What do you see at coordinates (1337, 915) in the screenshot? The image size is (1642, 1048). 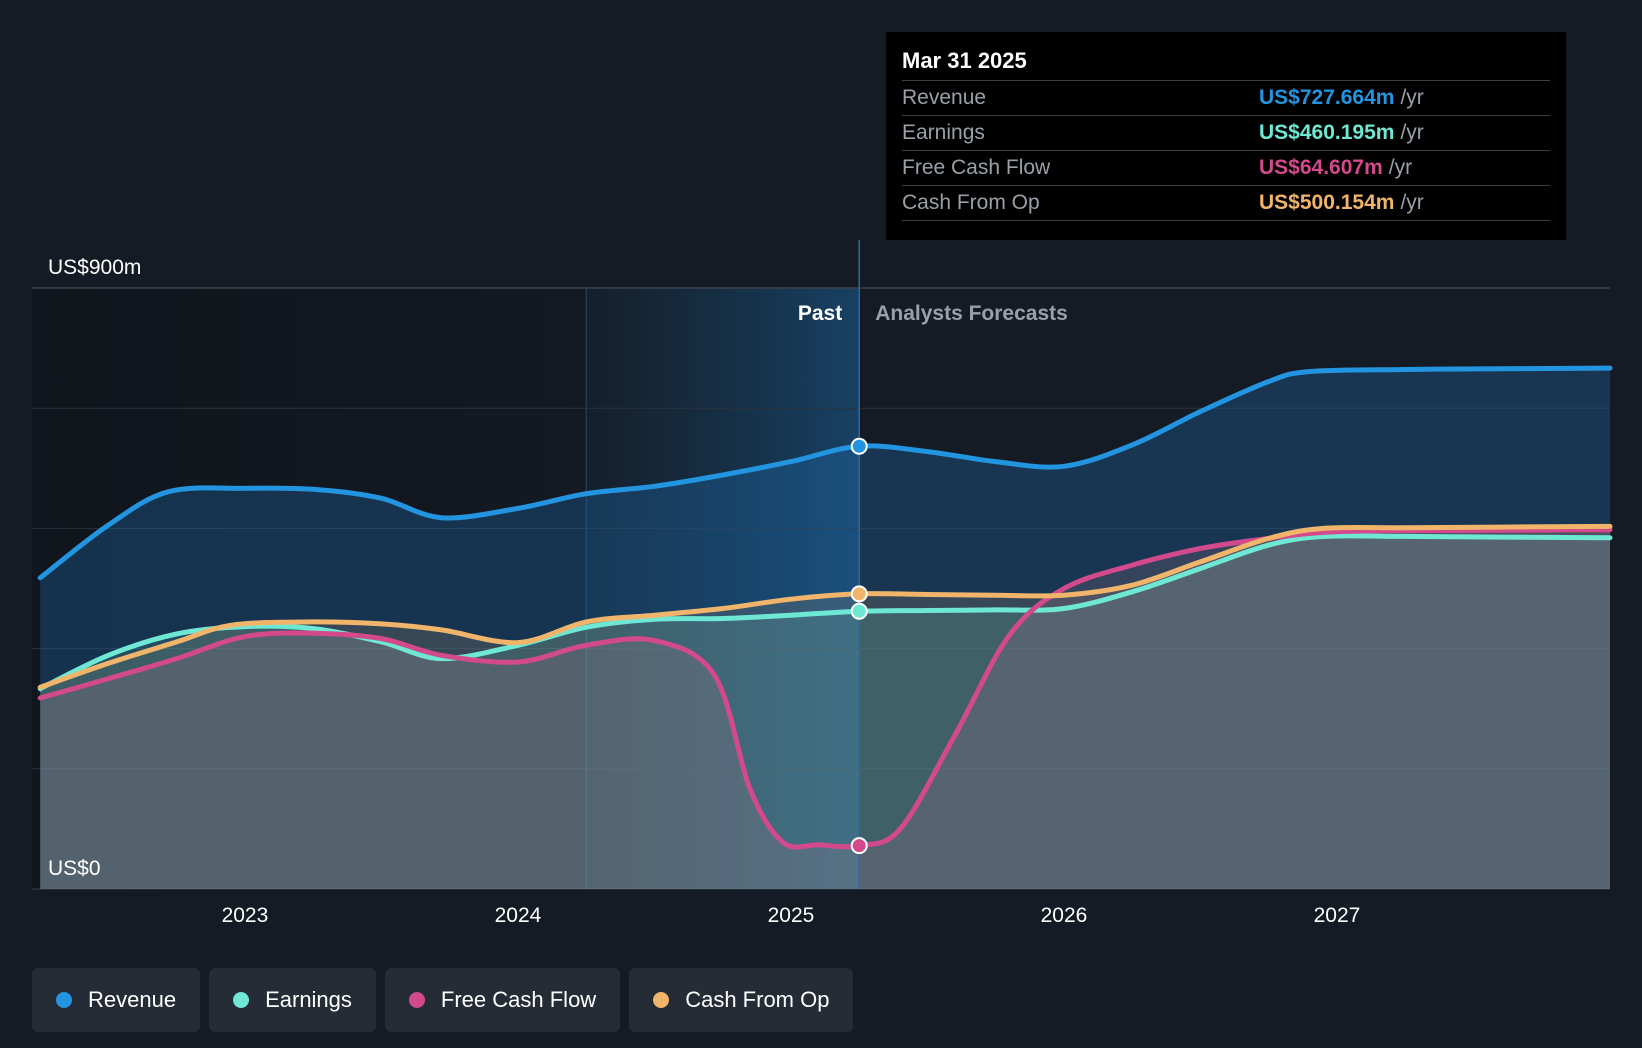 I see `x-tick-label: 2027` at bounding box center [1337, 915].